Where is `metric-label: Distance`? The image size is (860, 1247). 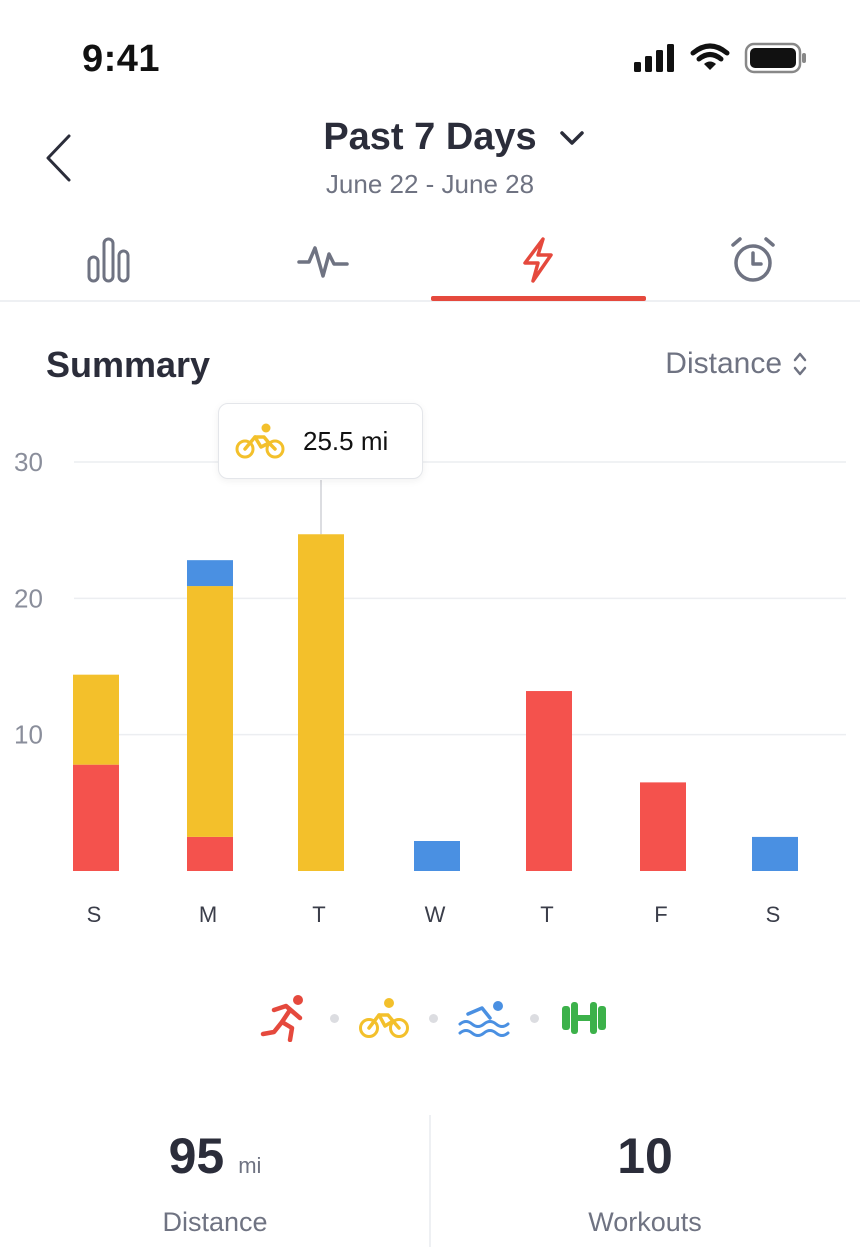 metric-label: Distance is located at coordinates (723, 363).